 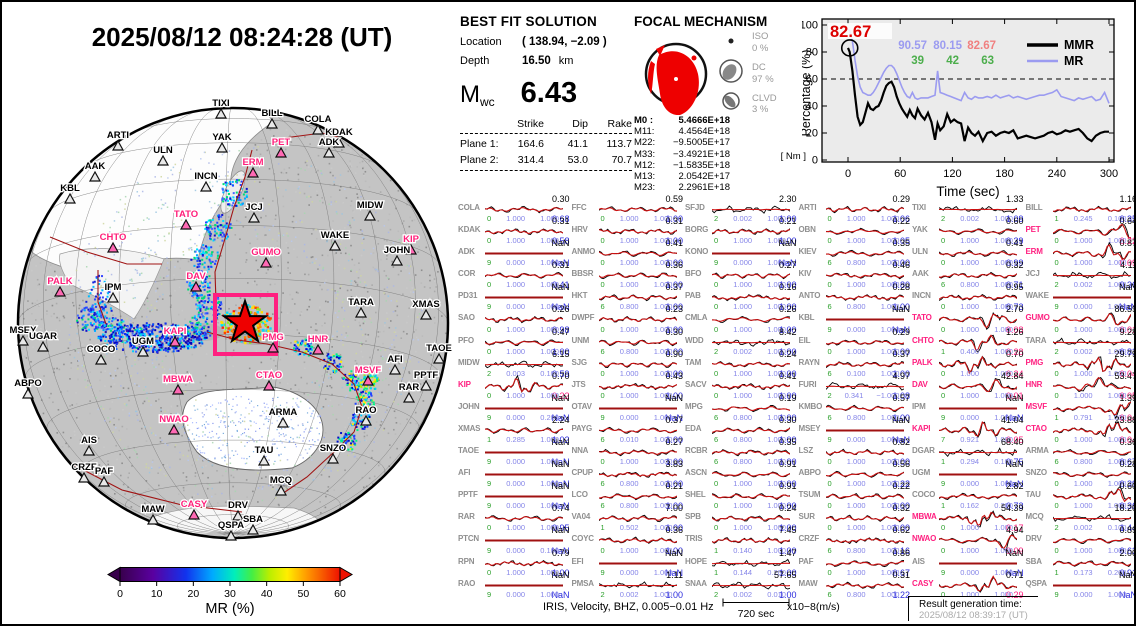 I want to click on map-station-rao: RAO, so click(x=366, y=415).